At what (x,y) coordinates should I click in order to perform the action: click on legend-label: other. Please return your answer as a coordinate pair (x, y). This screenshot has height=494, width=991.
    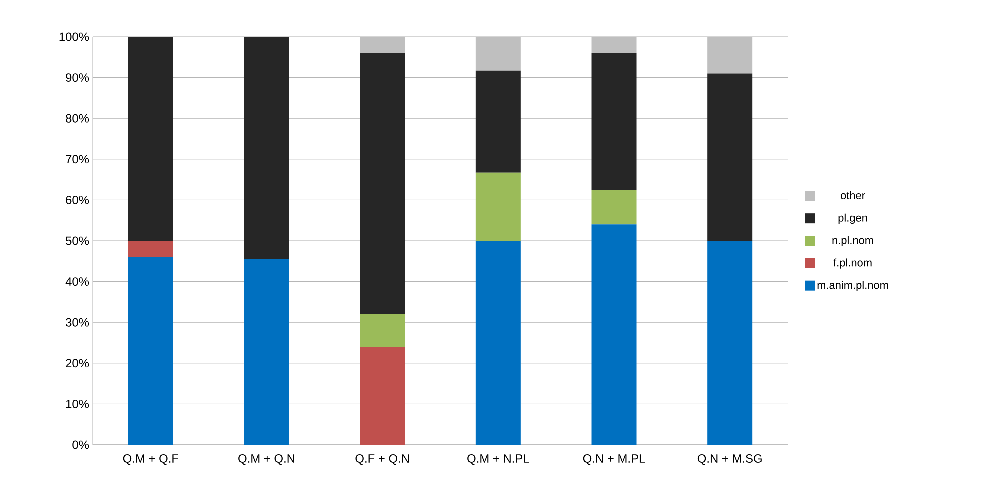
    Looking at the image, I should click on (853, 195).